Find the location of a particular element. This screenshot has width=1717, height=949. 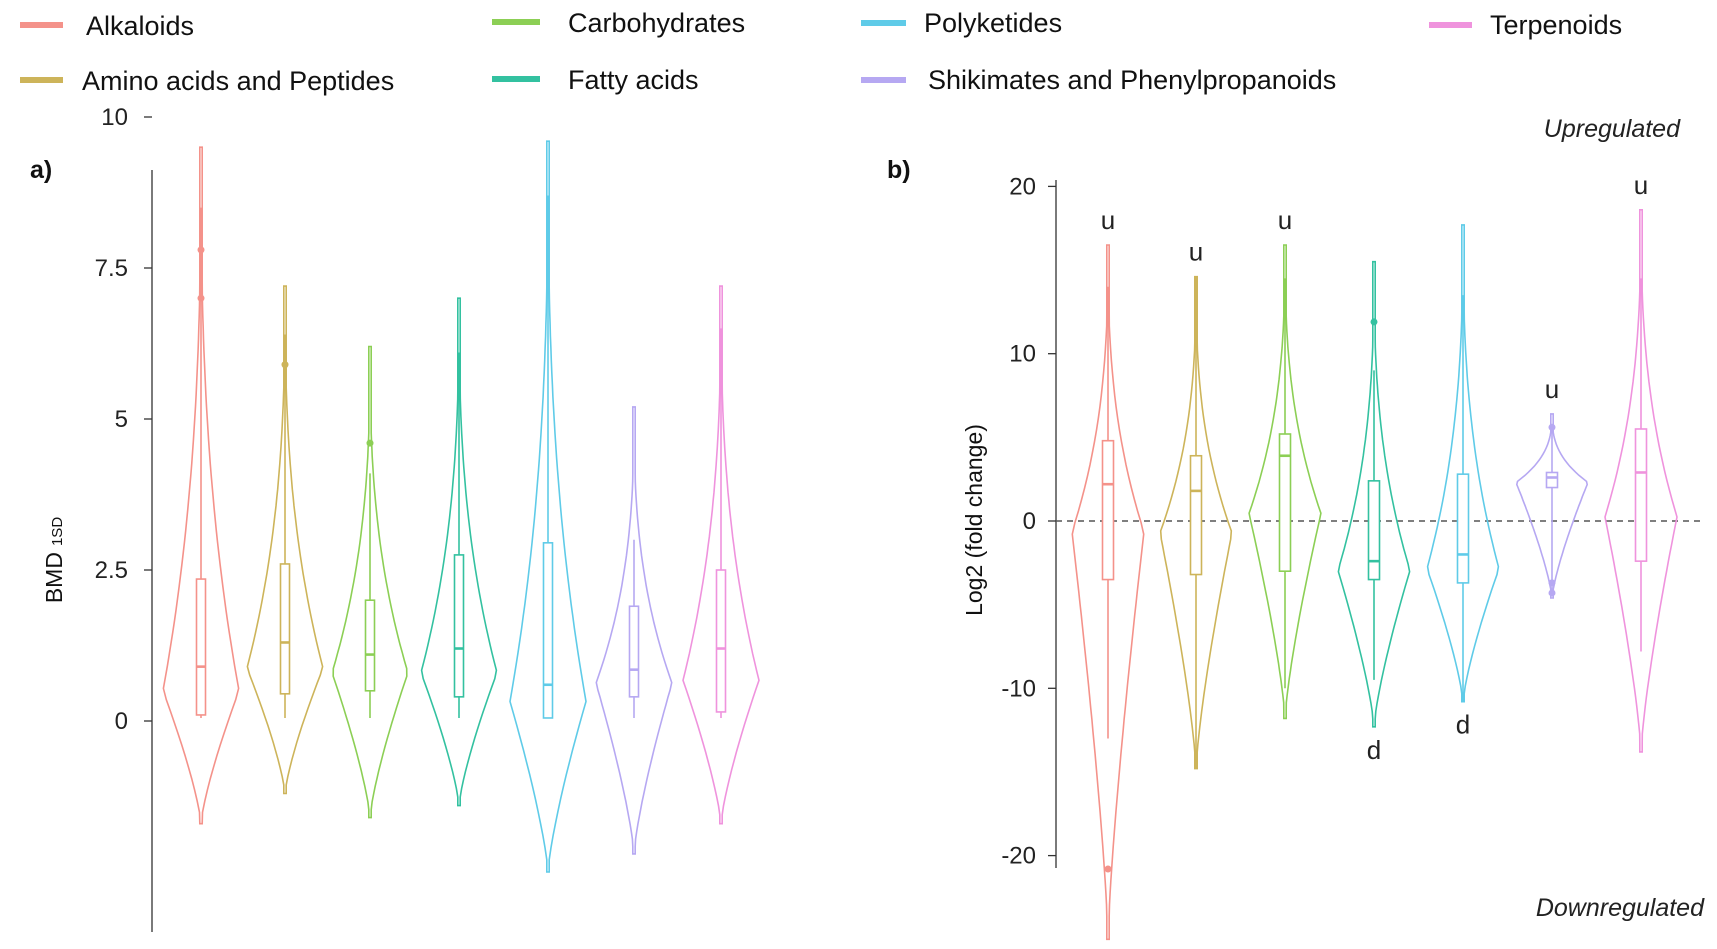

y-tick-label: -20 is located at coordinates (1018, 856).